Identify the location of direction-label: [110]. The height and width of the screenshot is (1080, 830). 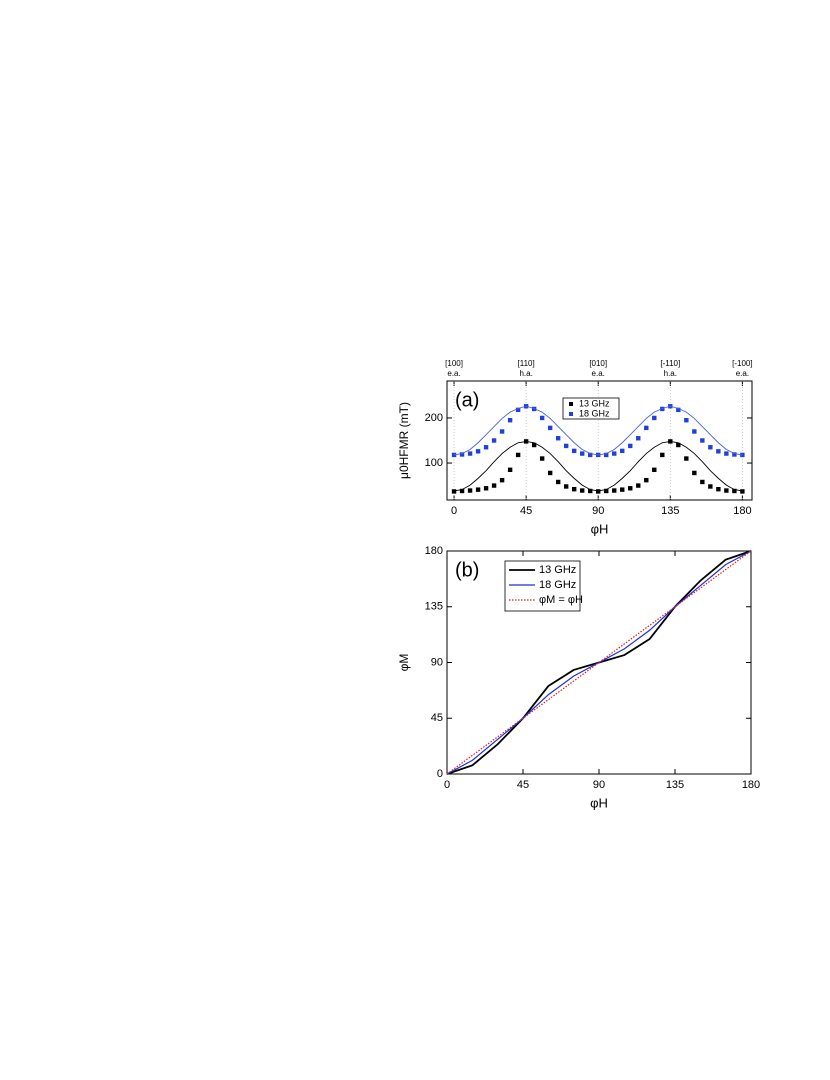
(526, 363).